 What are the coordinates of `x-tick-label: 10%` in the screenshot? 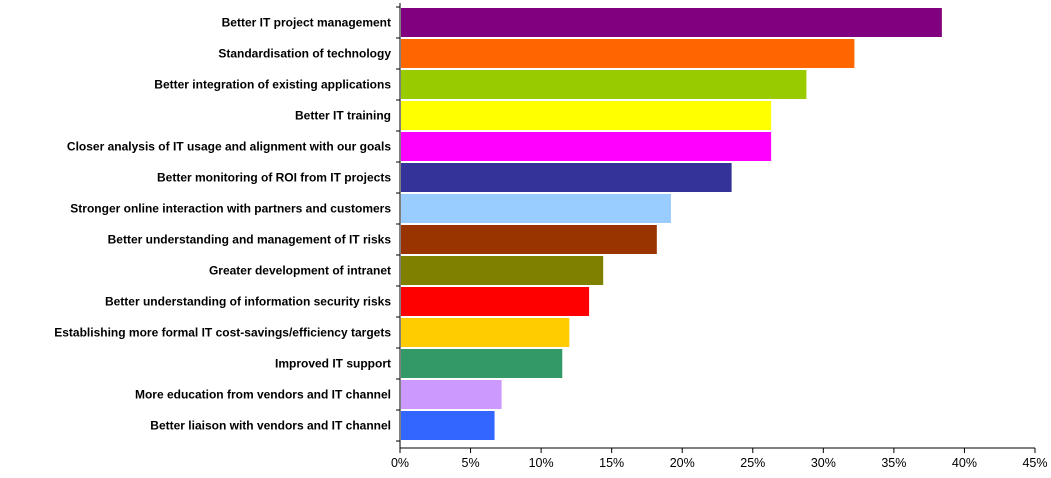 It's located at (541, 463).